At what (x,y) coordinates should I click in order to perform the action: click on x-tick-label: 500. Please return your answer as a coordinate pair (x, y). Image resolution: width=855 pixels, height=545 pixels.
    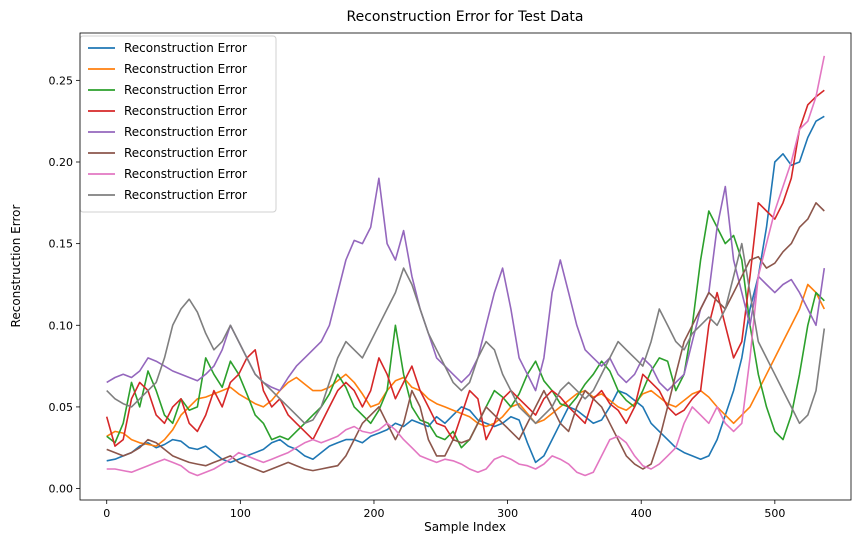
    Looking at the image, I should click on (774, 513).